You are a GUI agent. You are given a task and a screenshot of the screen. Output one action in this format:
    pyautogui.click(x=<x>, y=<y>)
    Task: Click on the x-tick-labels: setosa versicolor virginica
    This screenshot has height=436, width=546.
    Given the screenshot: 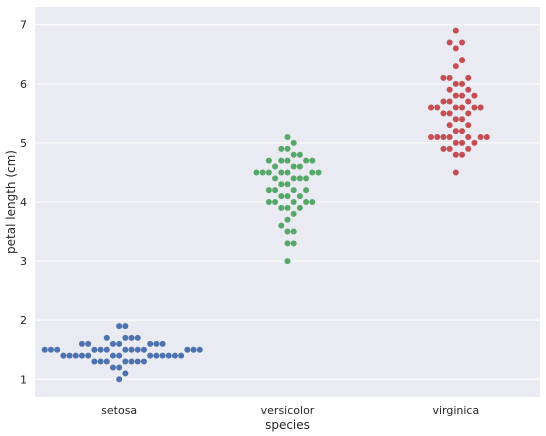 What is the action you would take?
    pyautogui.click(x=290, y=410)
    